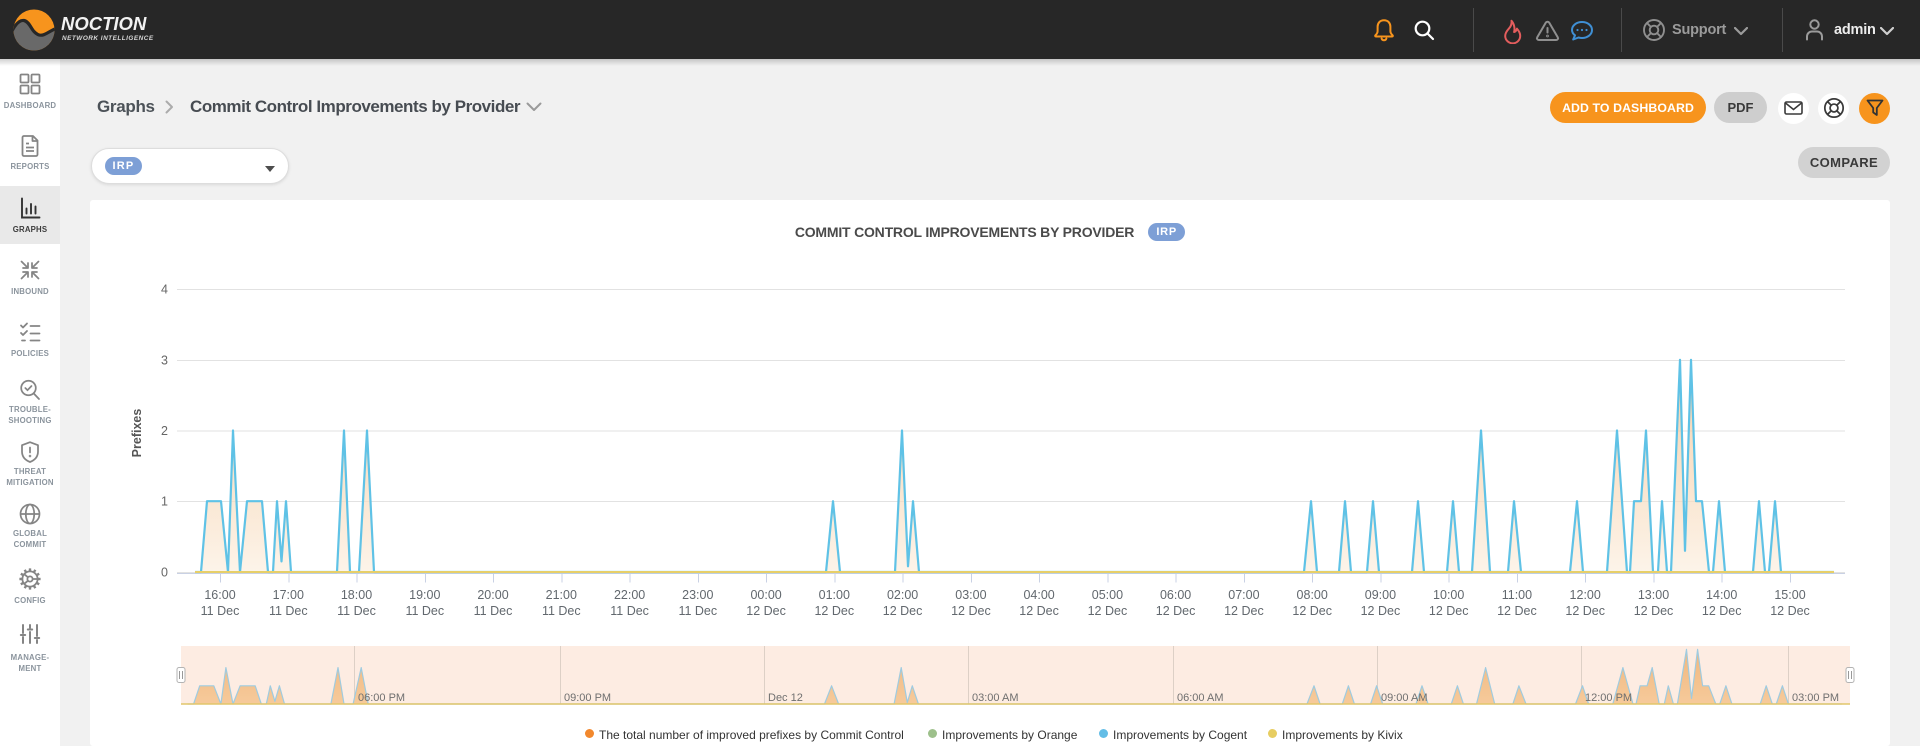 The height and width of the screenshot is (746, 1920). I want to click on svg-text: 3, so click(164, 360).